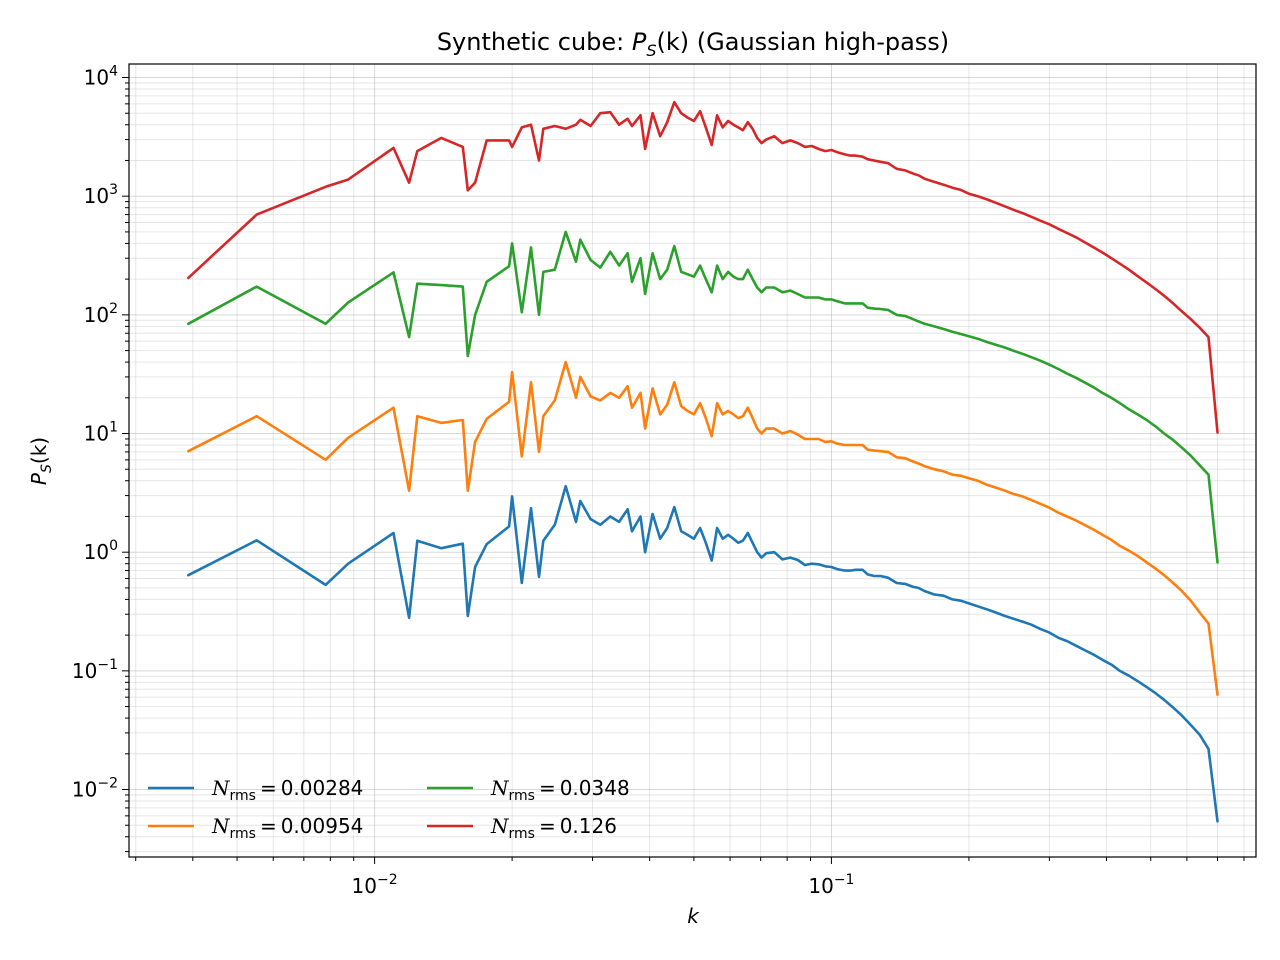 The height and width of the screenshot is (960, 1280). I want to click on y-tick-label: 10², so click(101, 314).